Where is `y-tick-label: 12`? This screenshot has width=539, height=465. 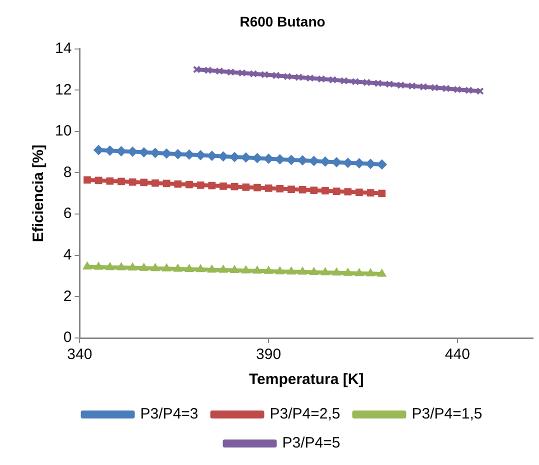 y-tick-label: 12 is located at coordinates (63, 89).